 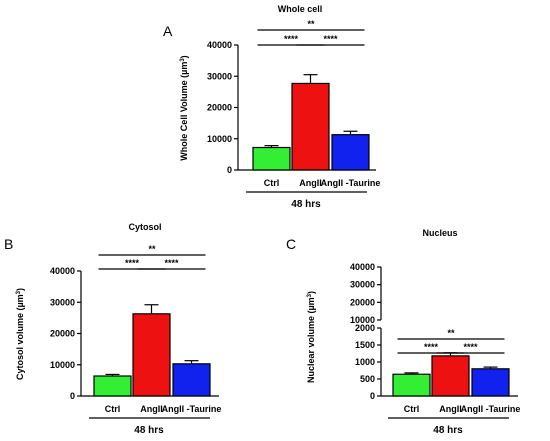 I want to click on group-label-c: 48 hrs, so click(x=448, y=430).